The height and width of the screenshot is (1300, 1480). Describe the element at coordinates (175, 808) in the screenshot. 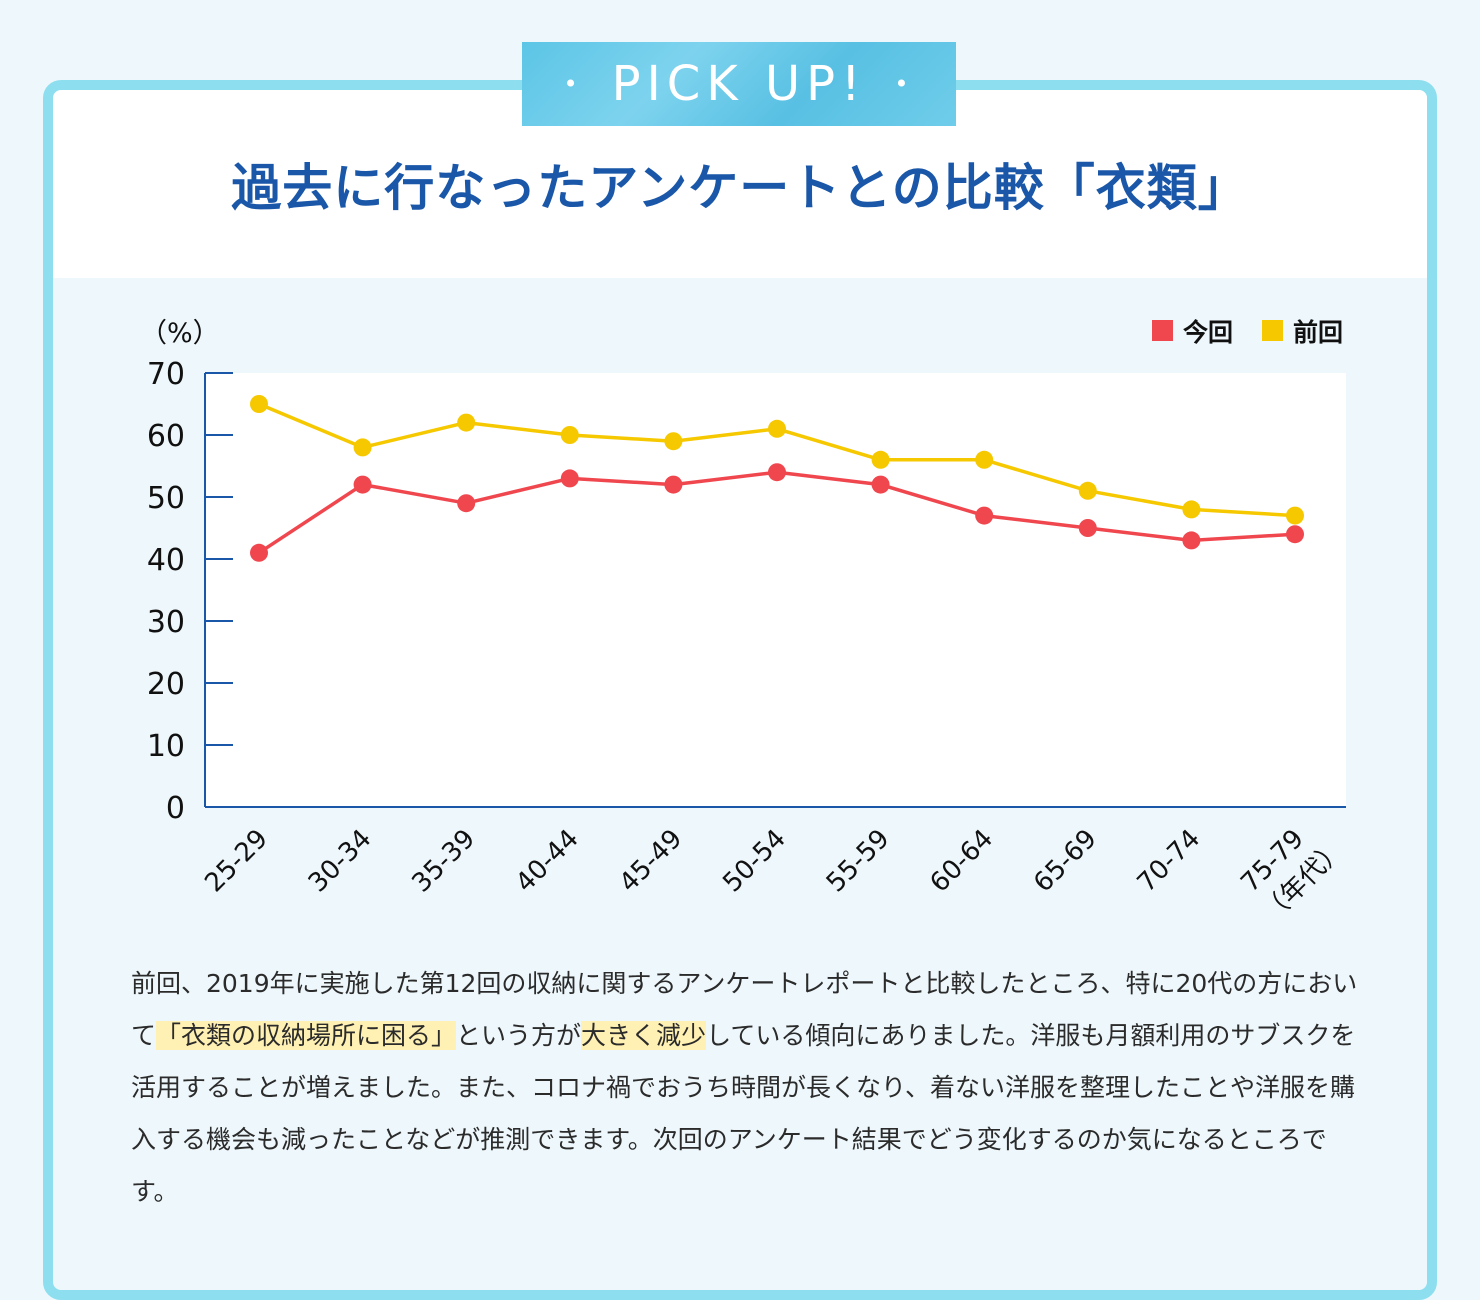

I see `y-tick-label: 0` at that location.